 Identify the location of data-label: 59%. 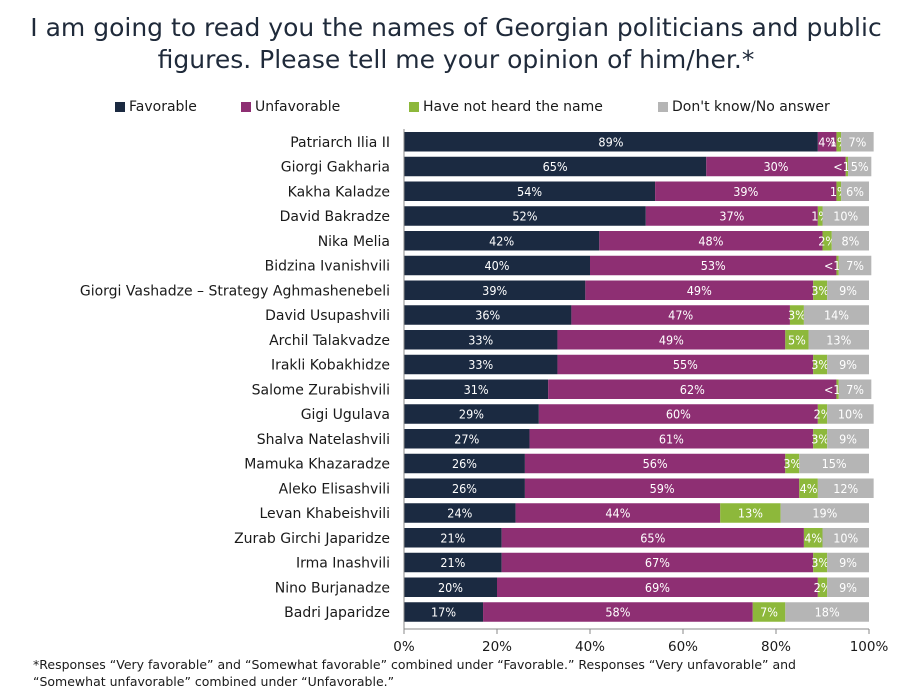
(662, 488).